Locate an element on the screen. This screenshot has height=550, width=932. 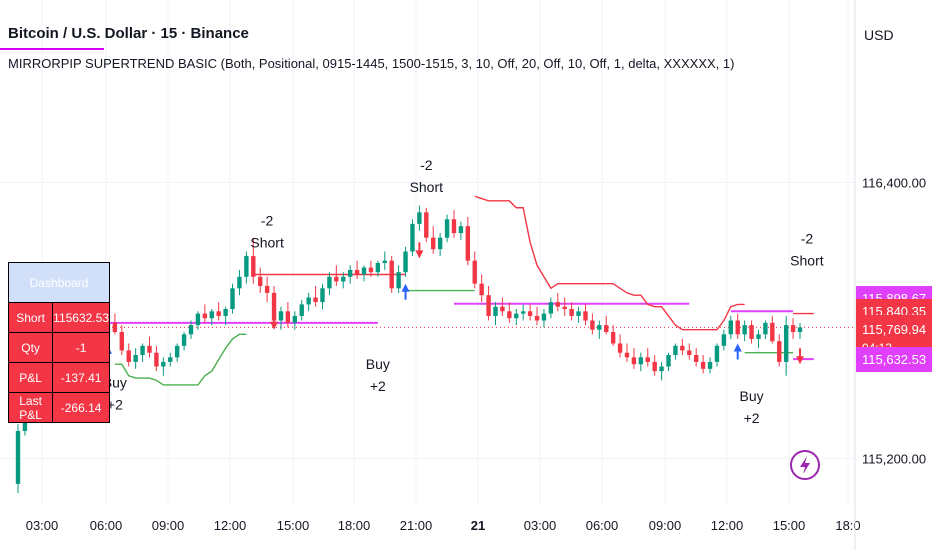
y-tick-label: 115,200.00 is located at coordinates (894, 459).